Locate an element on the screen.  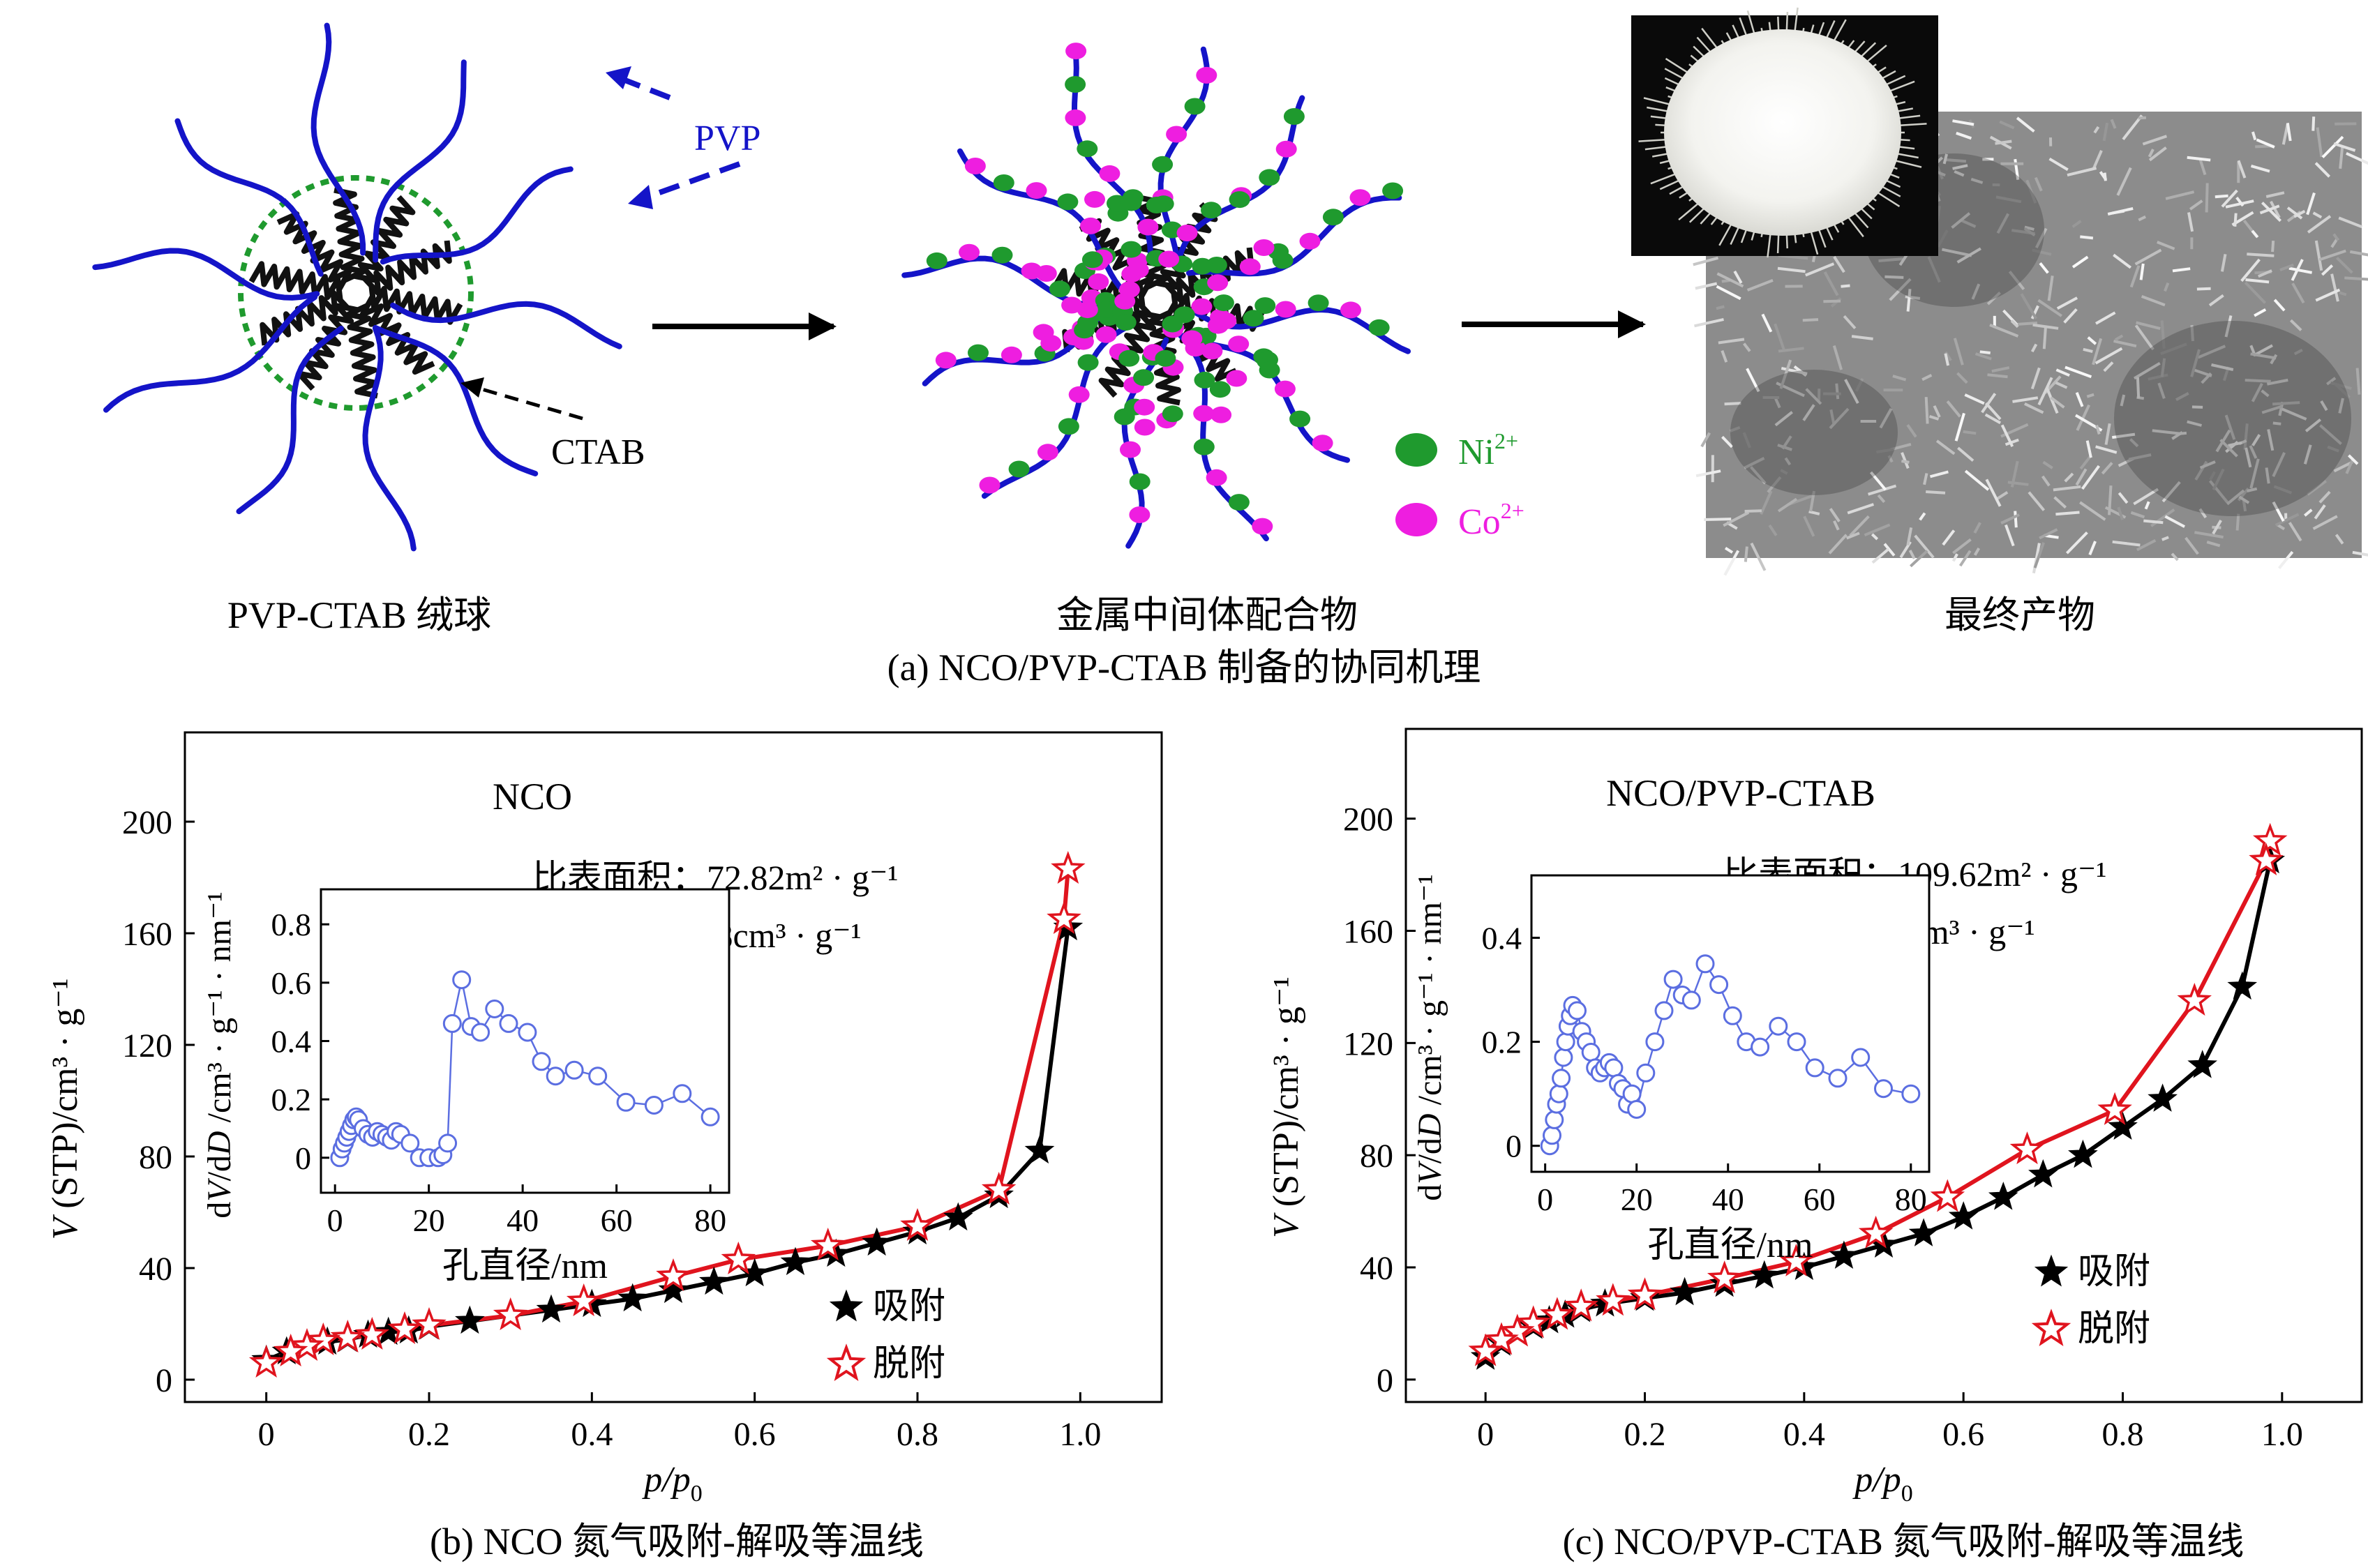
ctab-chain is located at coordinates (384, 239).